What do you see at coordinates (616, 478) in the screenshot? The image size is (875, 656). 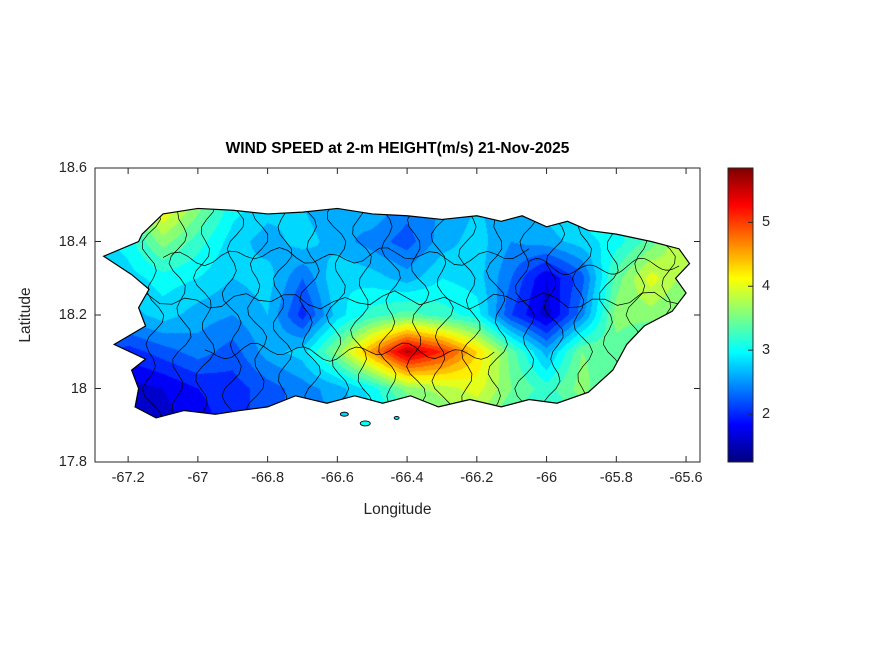 I see `x-tick-label: -65.8` at bounding box center [616, 478].